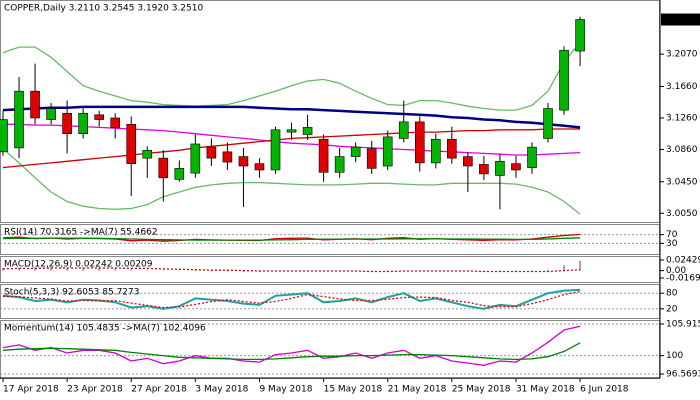  I want to click on x-tick-label: 6 Jun 2018, so click(604, 390).